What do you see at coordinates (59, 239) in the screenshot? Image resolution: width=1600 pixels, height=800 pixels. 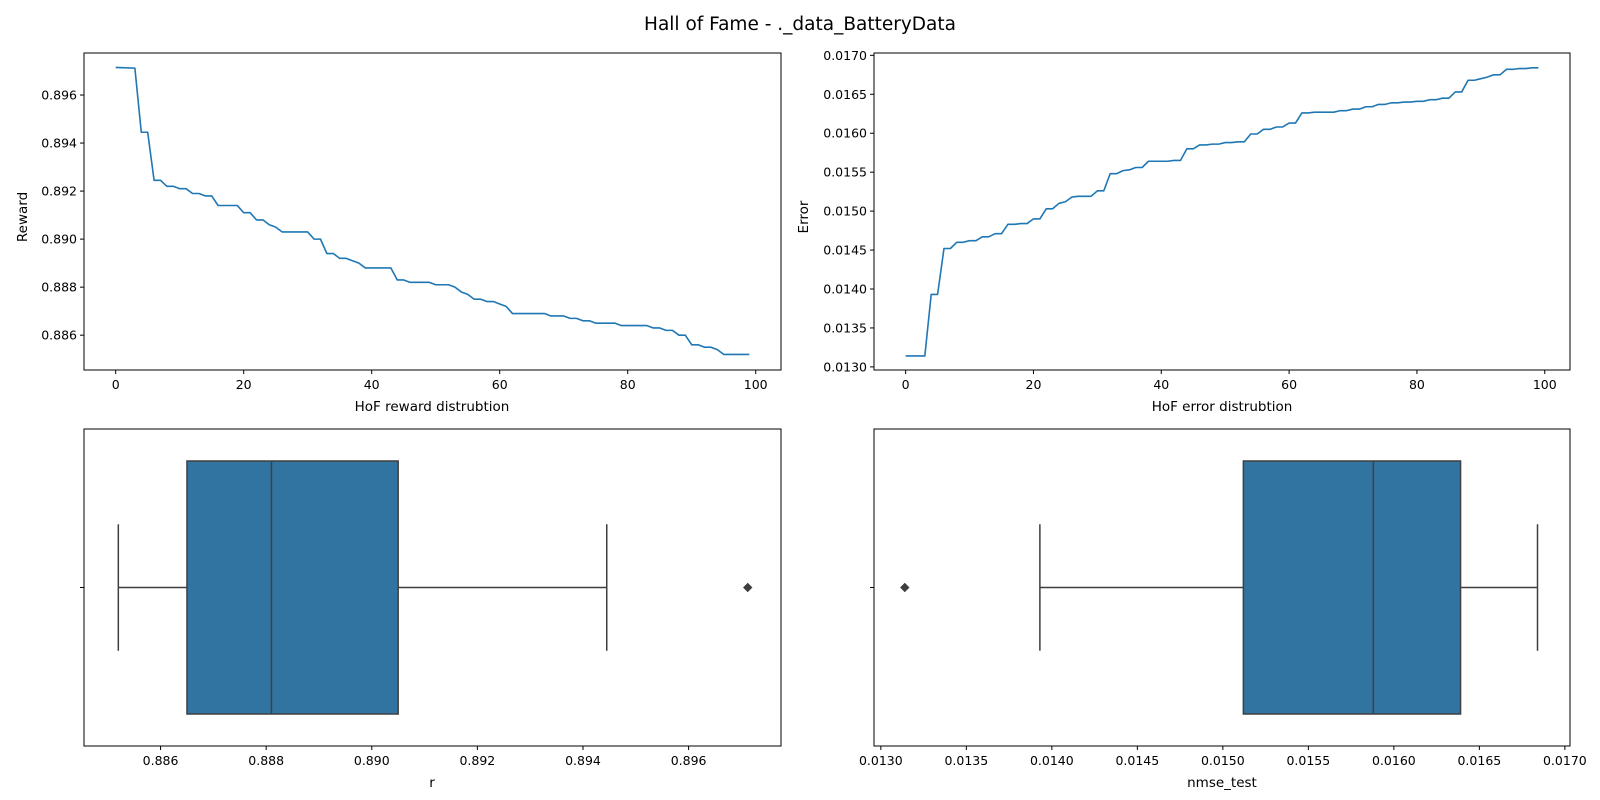 I see `reward-line-ytick-label: 0.890` at bounding box center [59, 239].